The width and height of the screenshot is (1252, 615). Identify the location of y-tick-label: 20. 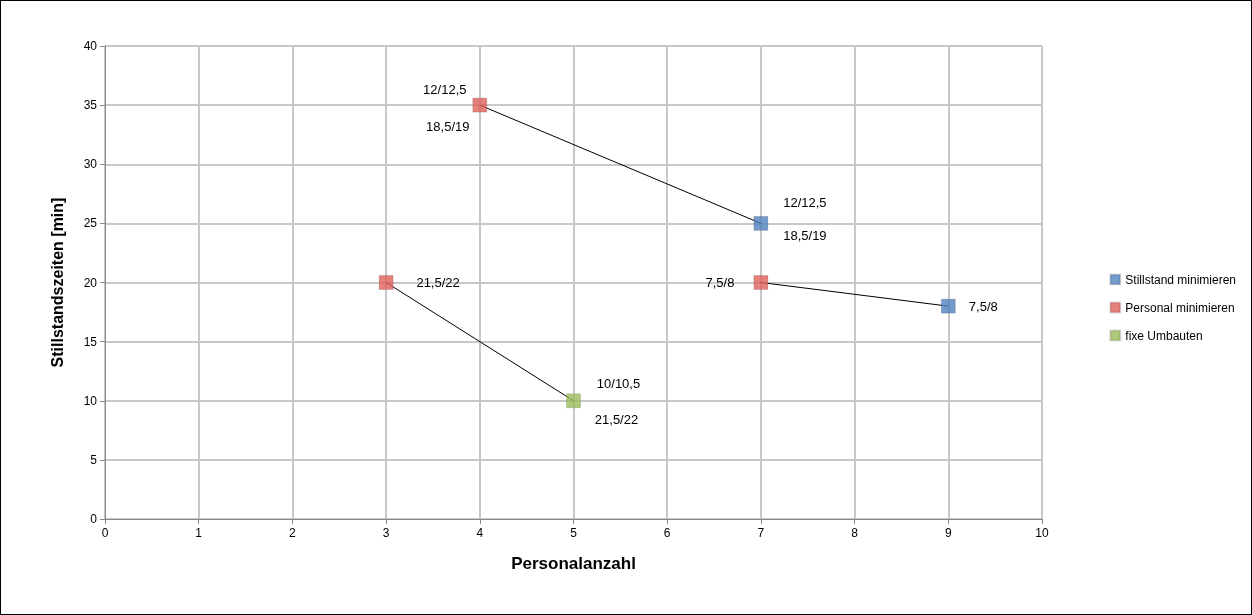
(90, 282).